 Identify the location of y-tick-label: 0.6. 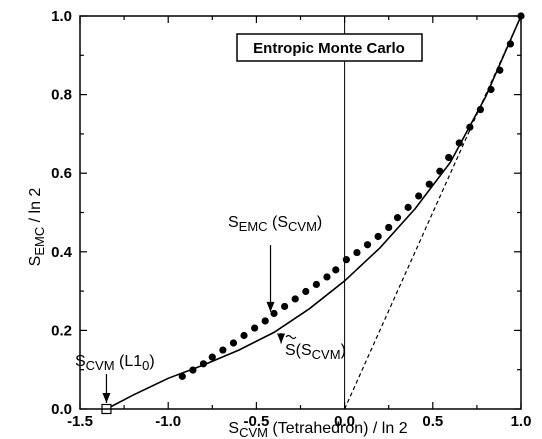
(61, 173).